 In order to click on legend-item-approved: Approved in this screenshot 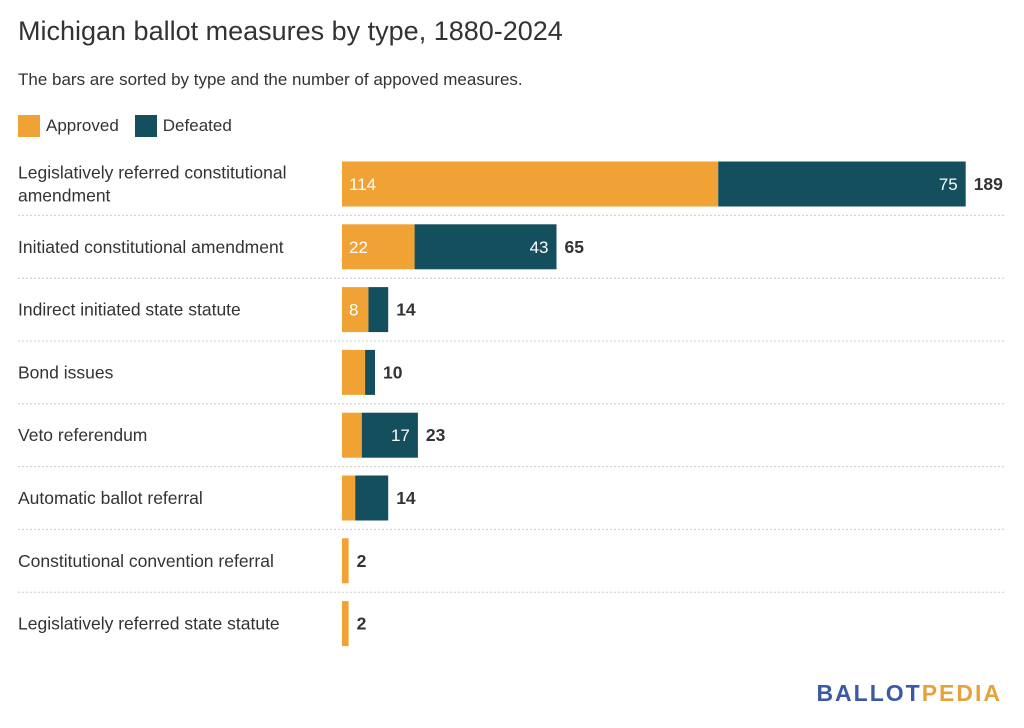, I will do `click(68, 126)`.